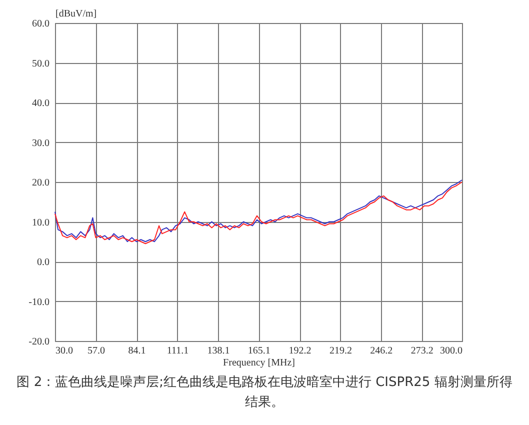 This screenshot has height=425, width=529. What do you see at coordinates (137, 351) in the screenshot?
I see `x-tick-label: 84.1` at bounding box center [137, 351].